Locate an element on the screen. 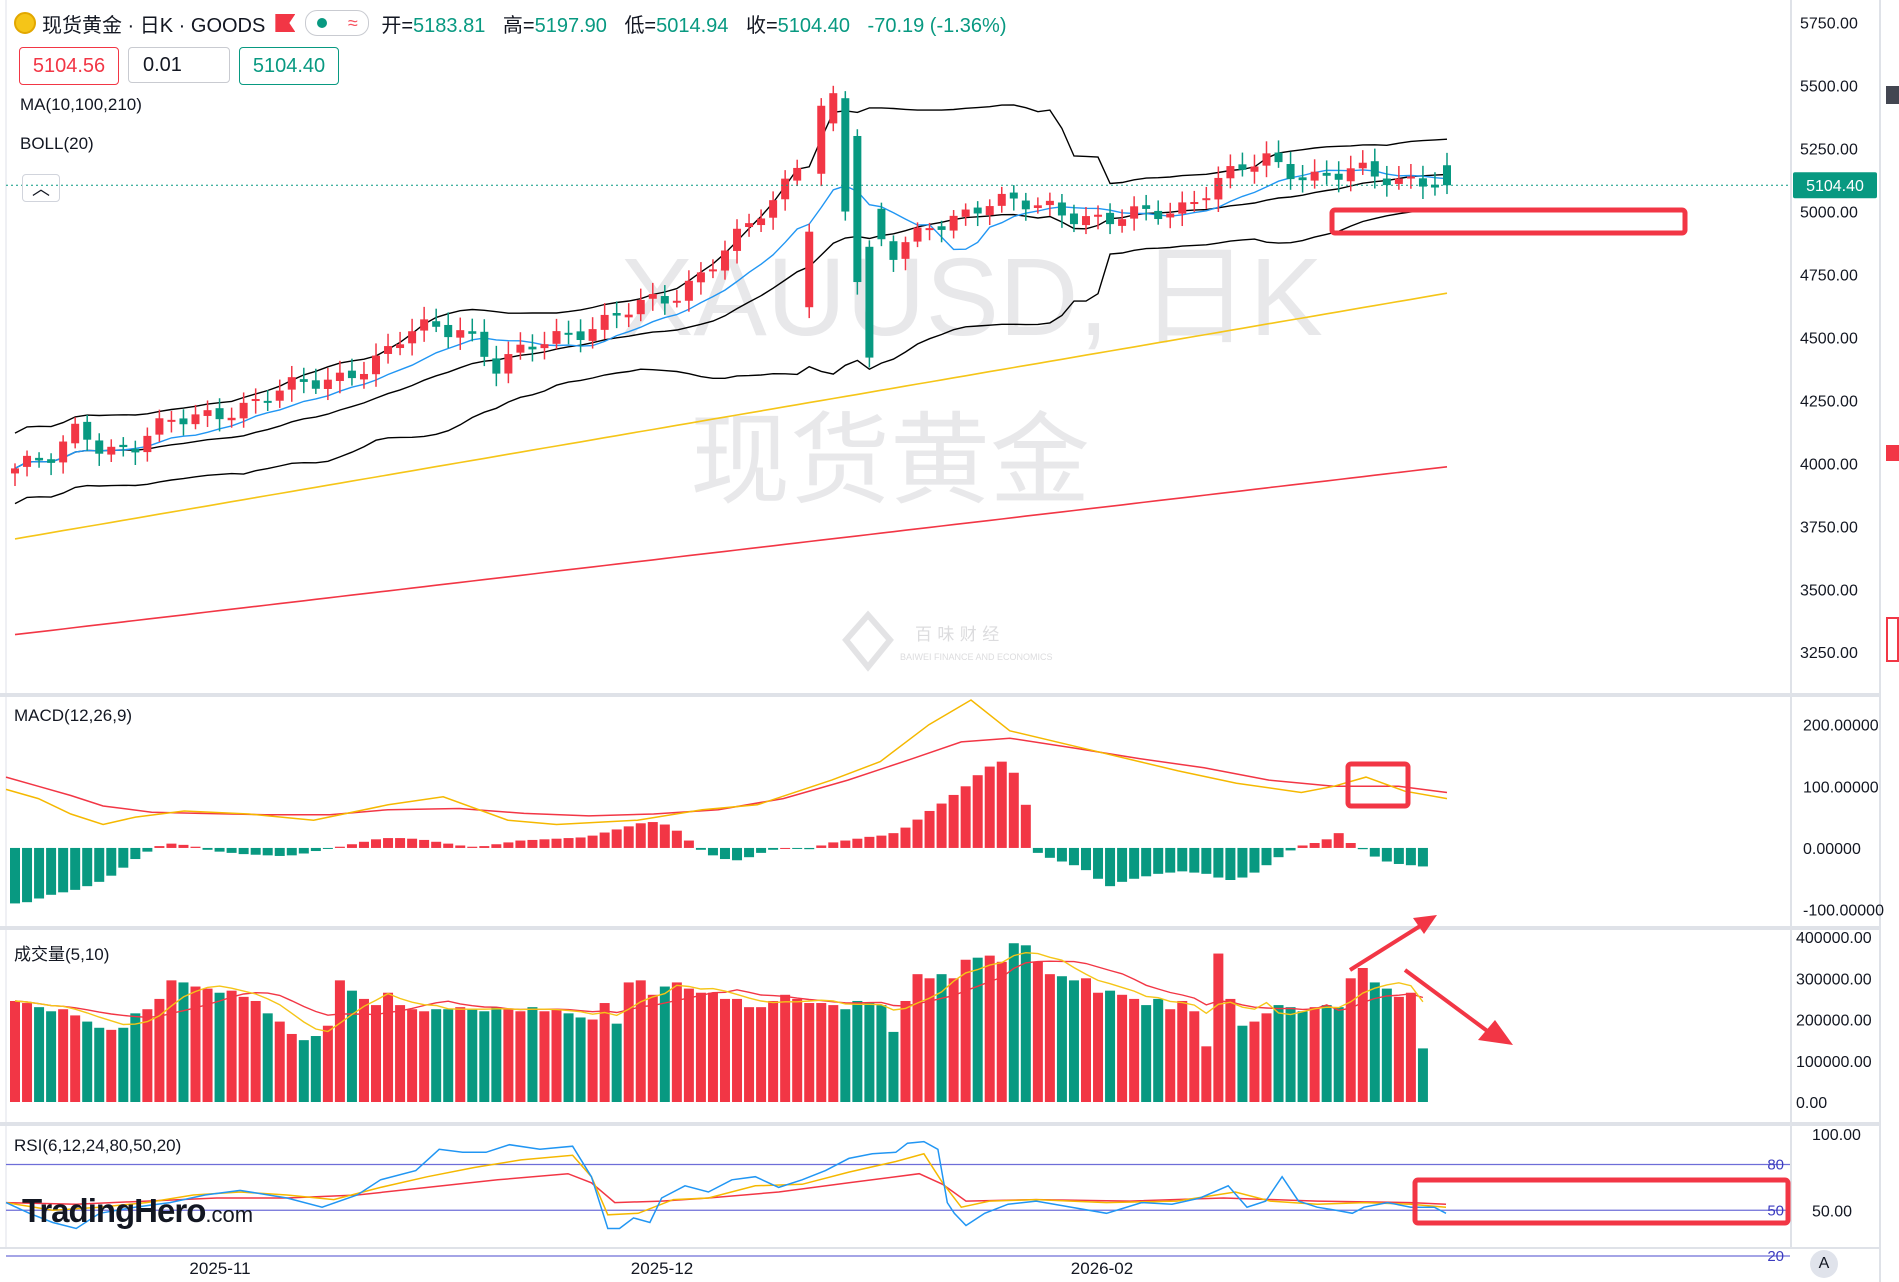  boll-legend: BOLL(20) is located at coordinates (57, 143).